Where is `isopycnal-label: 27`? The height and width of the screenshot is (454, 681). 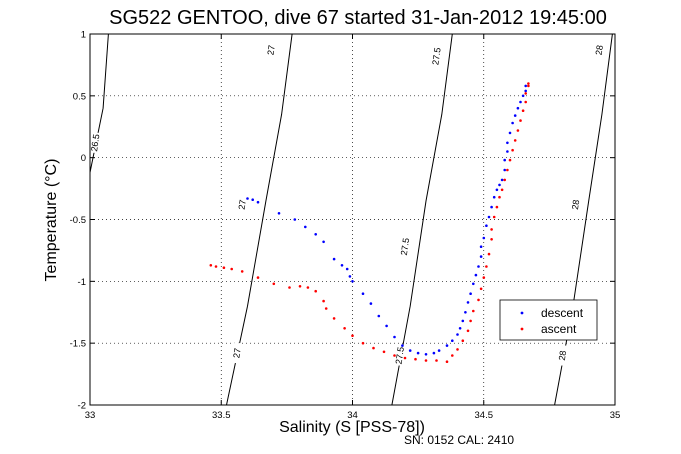 isopycnal-label: 27 is located at coordinates (270, 49).